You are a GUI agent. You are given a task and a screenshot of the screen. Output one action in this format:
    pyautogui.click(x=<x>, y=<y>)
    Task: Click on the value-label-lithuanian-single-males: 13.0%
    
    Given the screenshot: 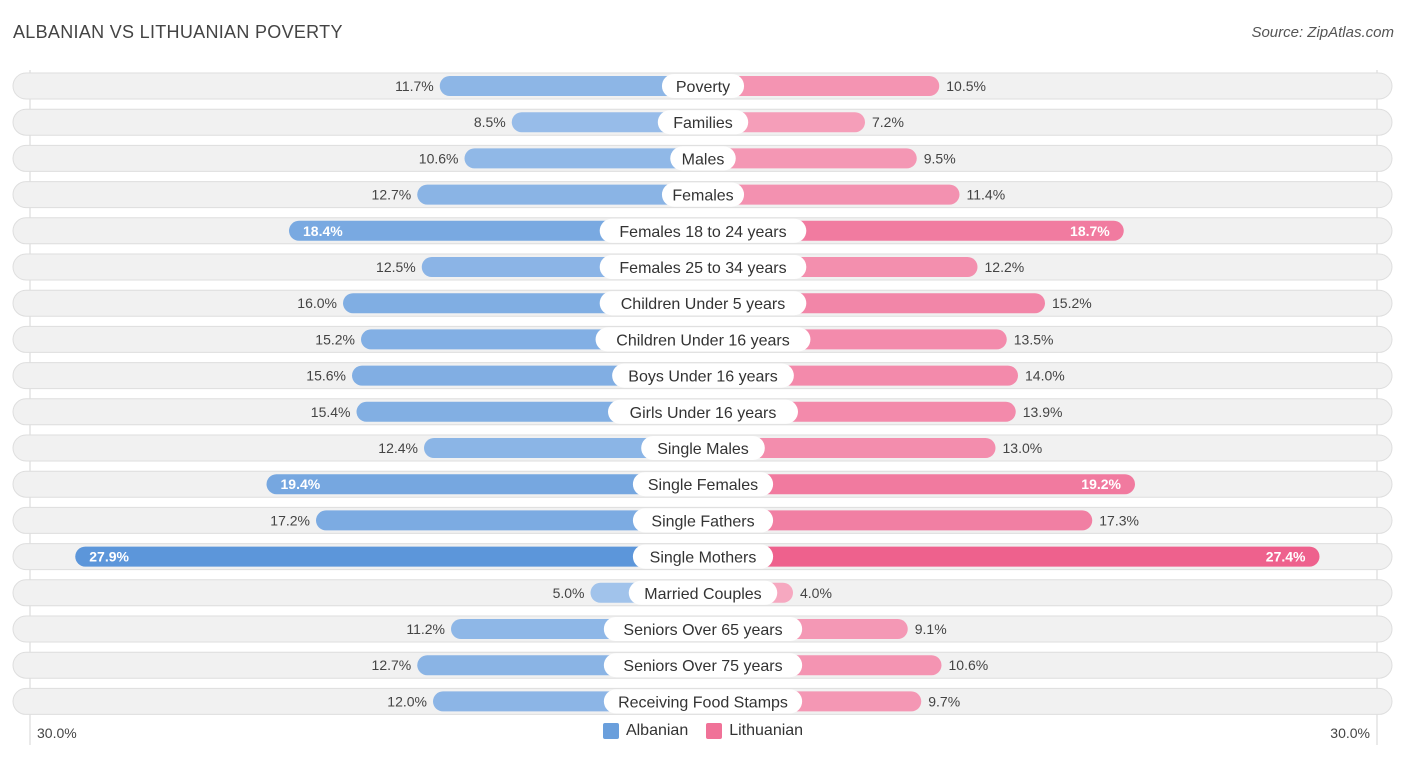 What is the action you would take?
    pyautogui.click(x=1023, y=448)
    